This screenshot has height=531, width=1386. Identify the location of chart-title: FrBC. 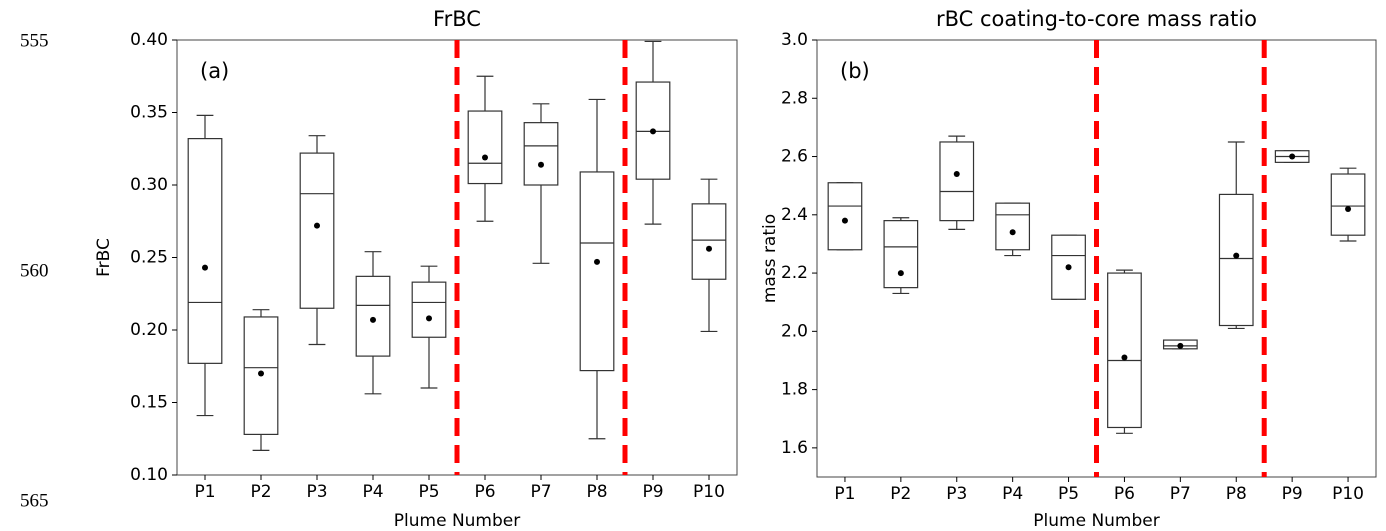
(457, 19).